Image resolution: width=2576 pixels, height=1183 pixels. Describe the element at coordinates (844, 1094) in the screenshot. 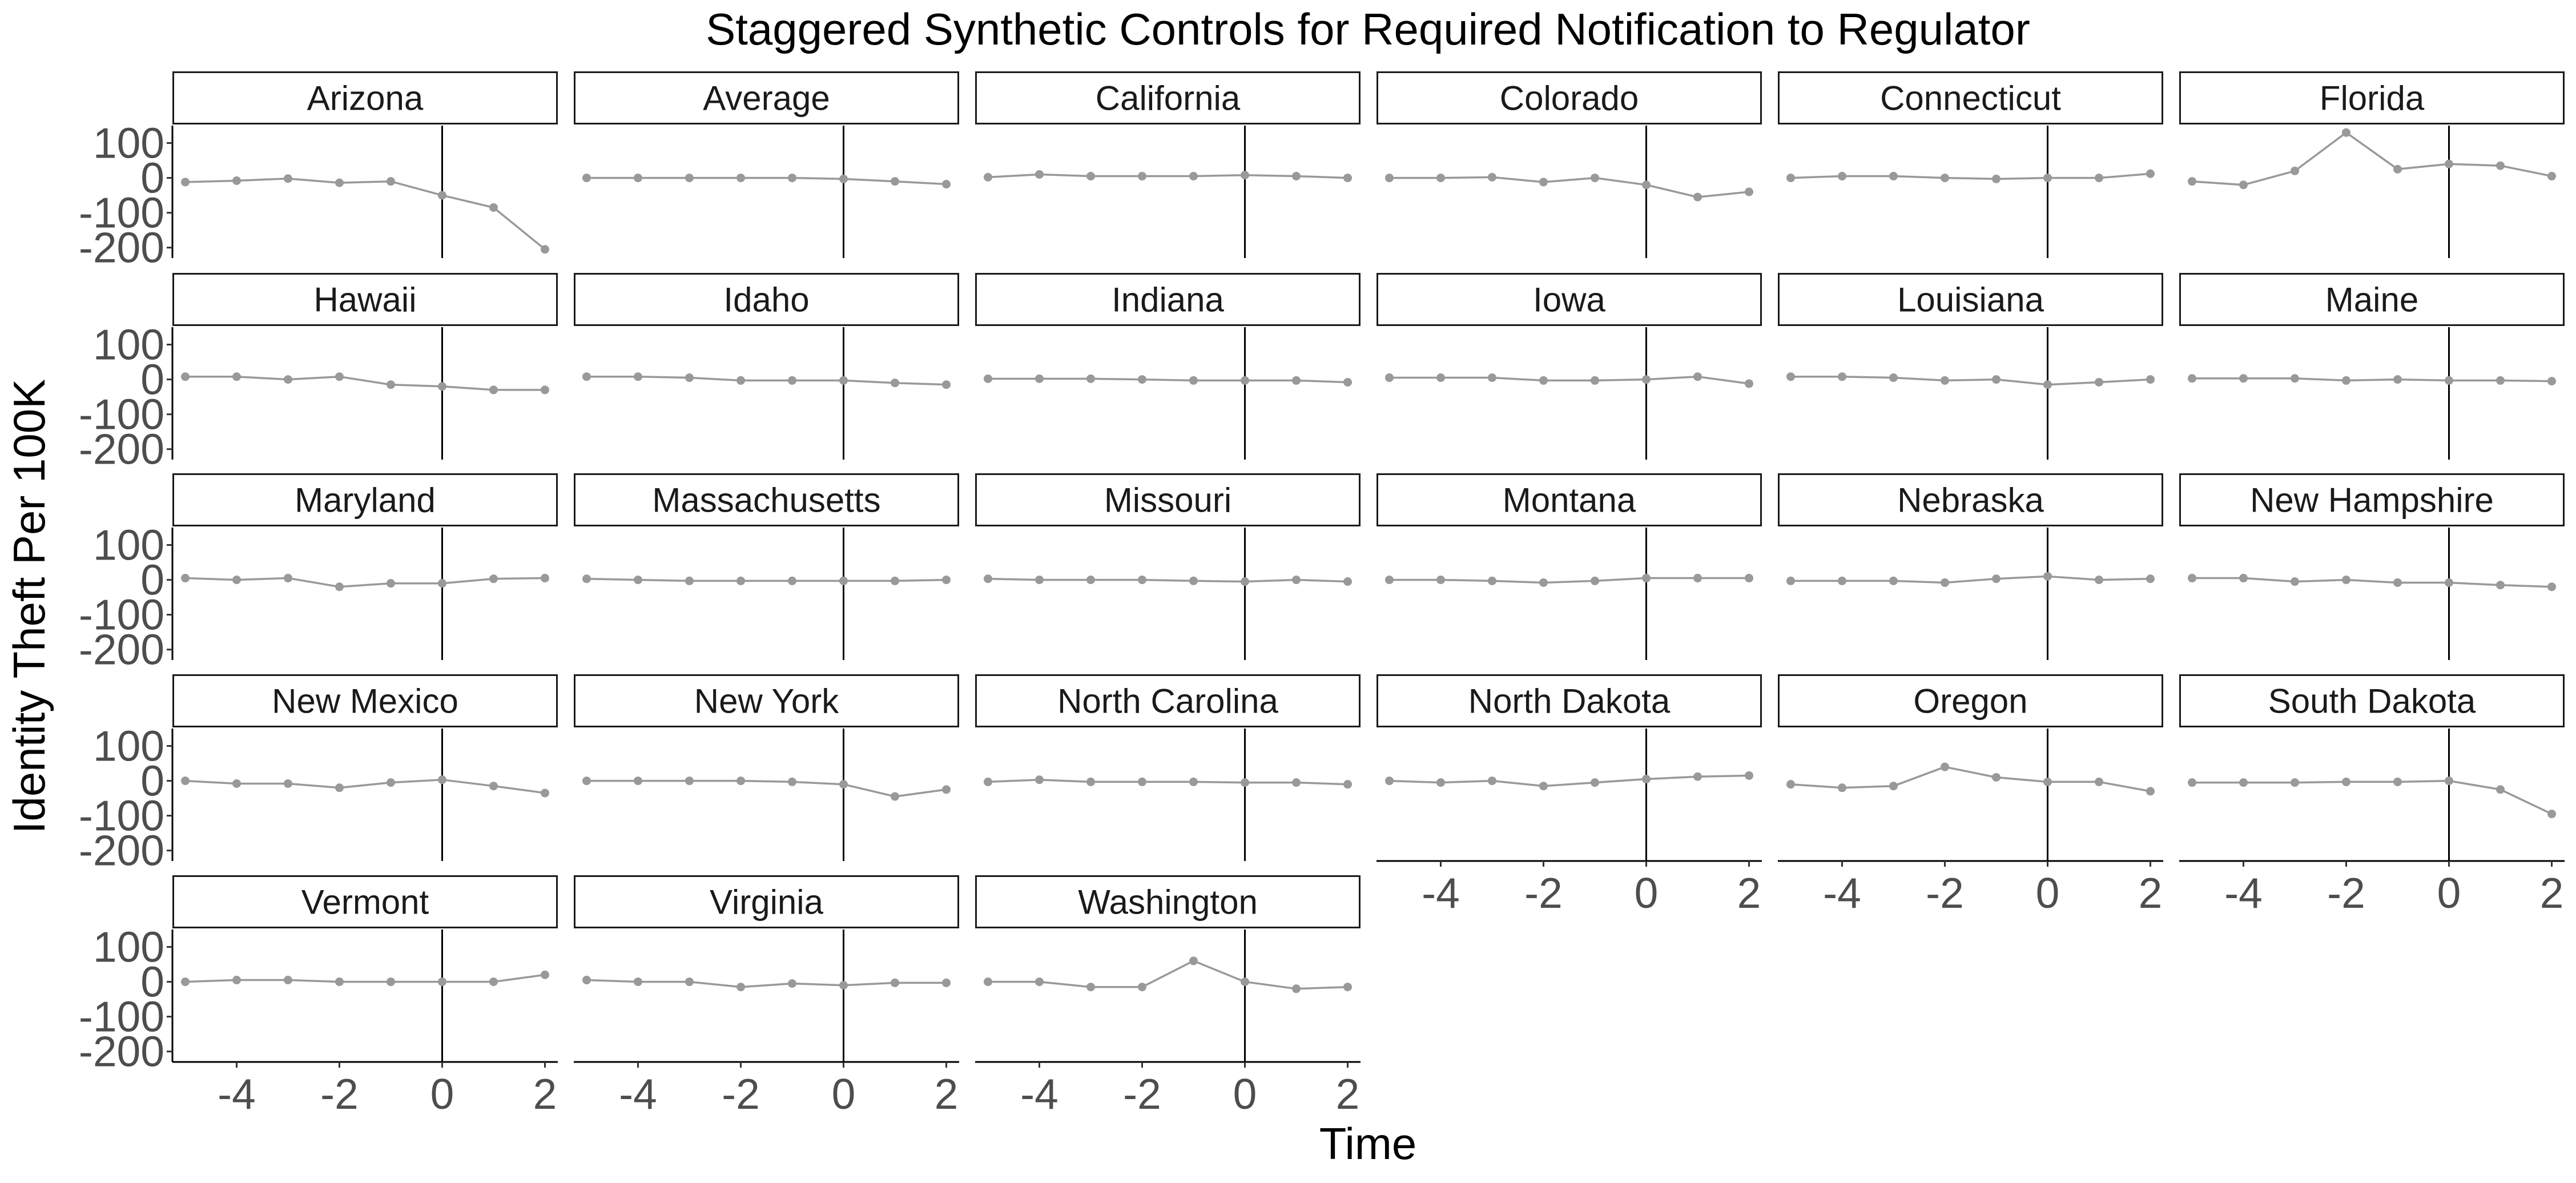

I see `x-tick-label: 0` at that location.